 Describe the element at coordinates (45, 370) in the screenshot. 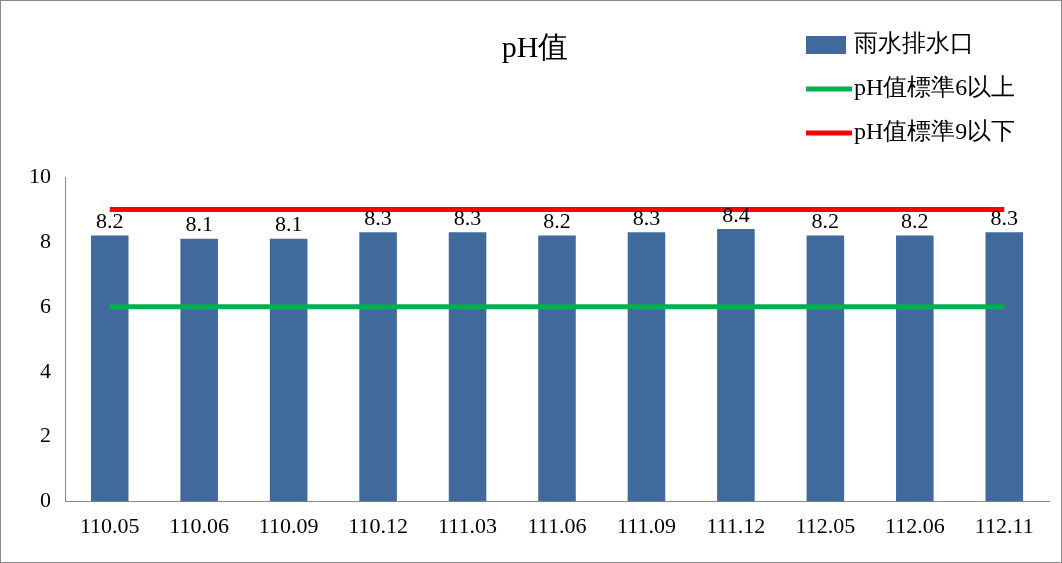

I see `y-tick-label: 4` at that location.